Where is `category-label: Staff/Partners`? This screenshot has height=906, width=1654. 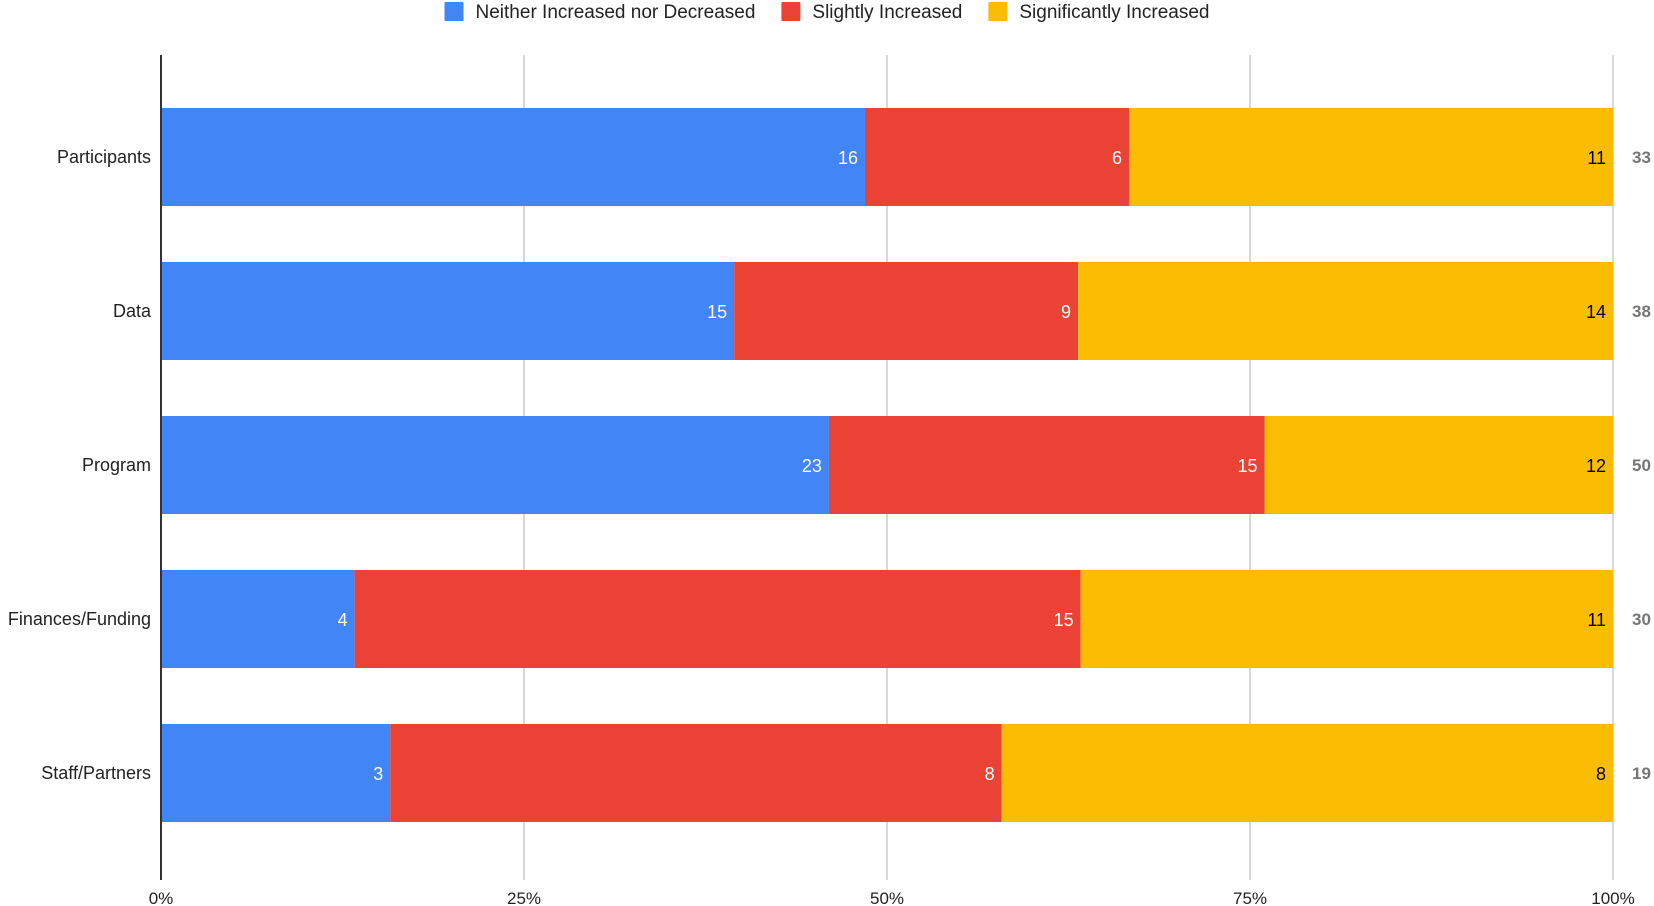 category-label: Staff/Partners is located at coordinates (96, 773).